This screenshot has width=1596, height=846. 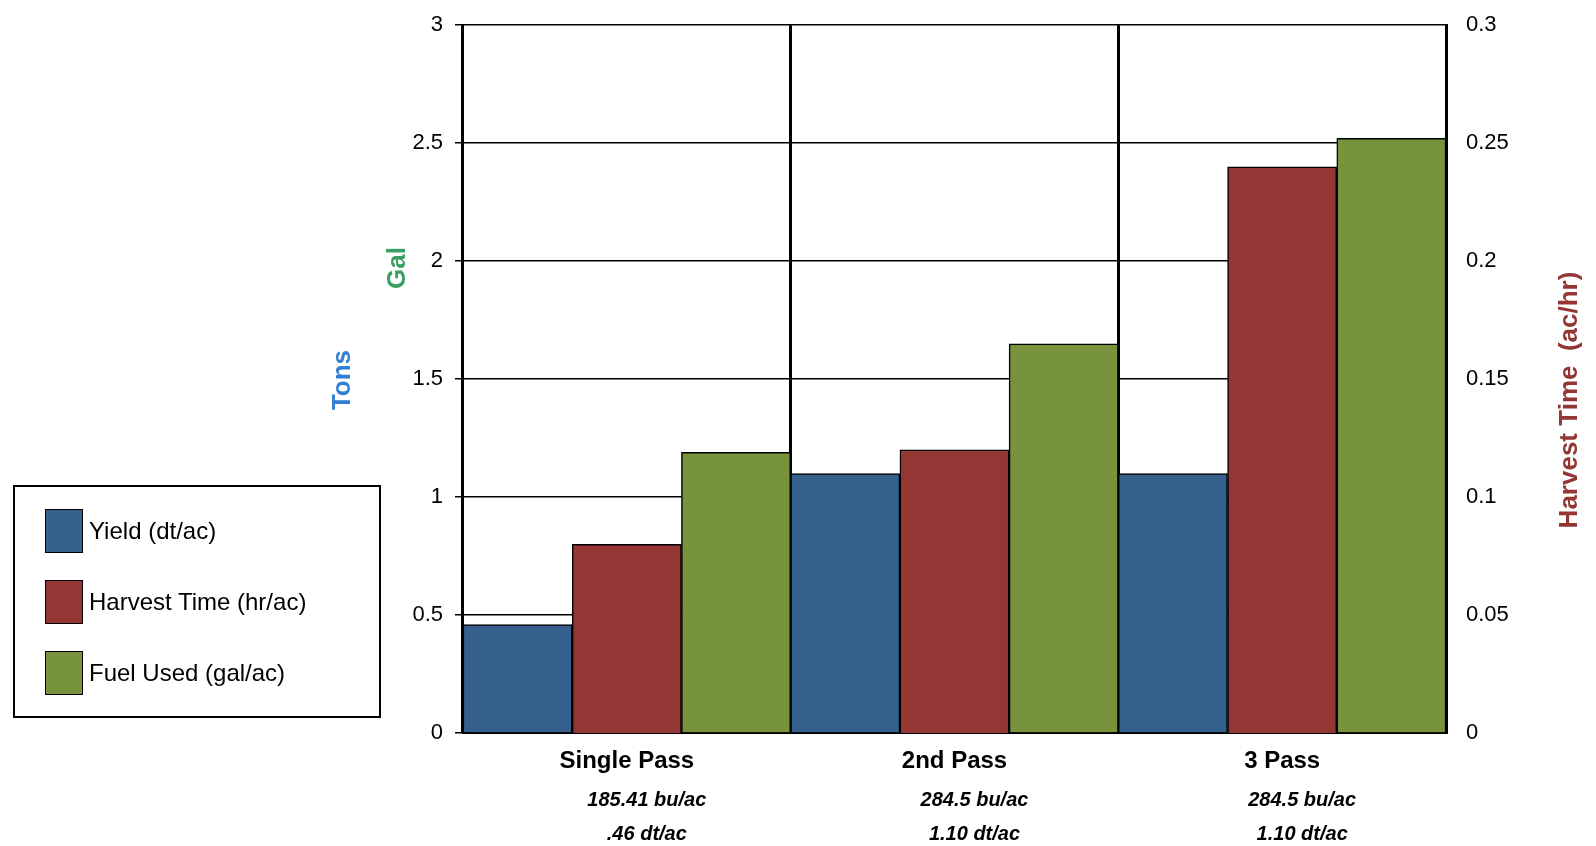 I want to click on text: 185.41 bu/ac, so click(x=647, y=798).